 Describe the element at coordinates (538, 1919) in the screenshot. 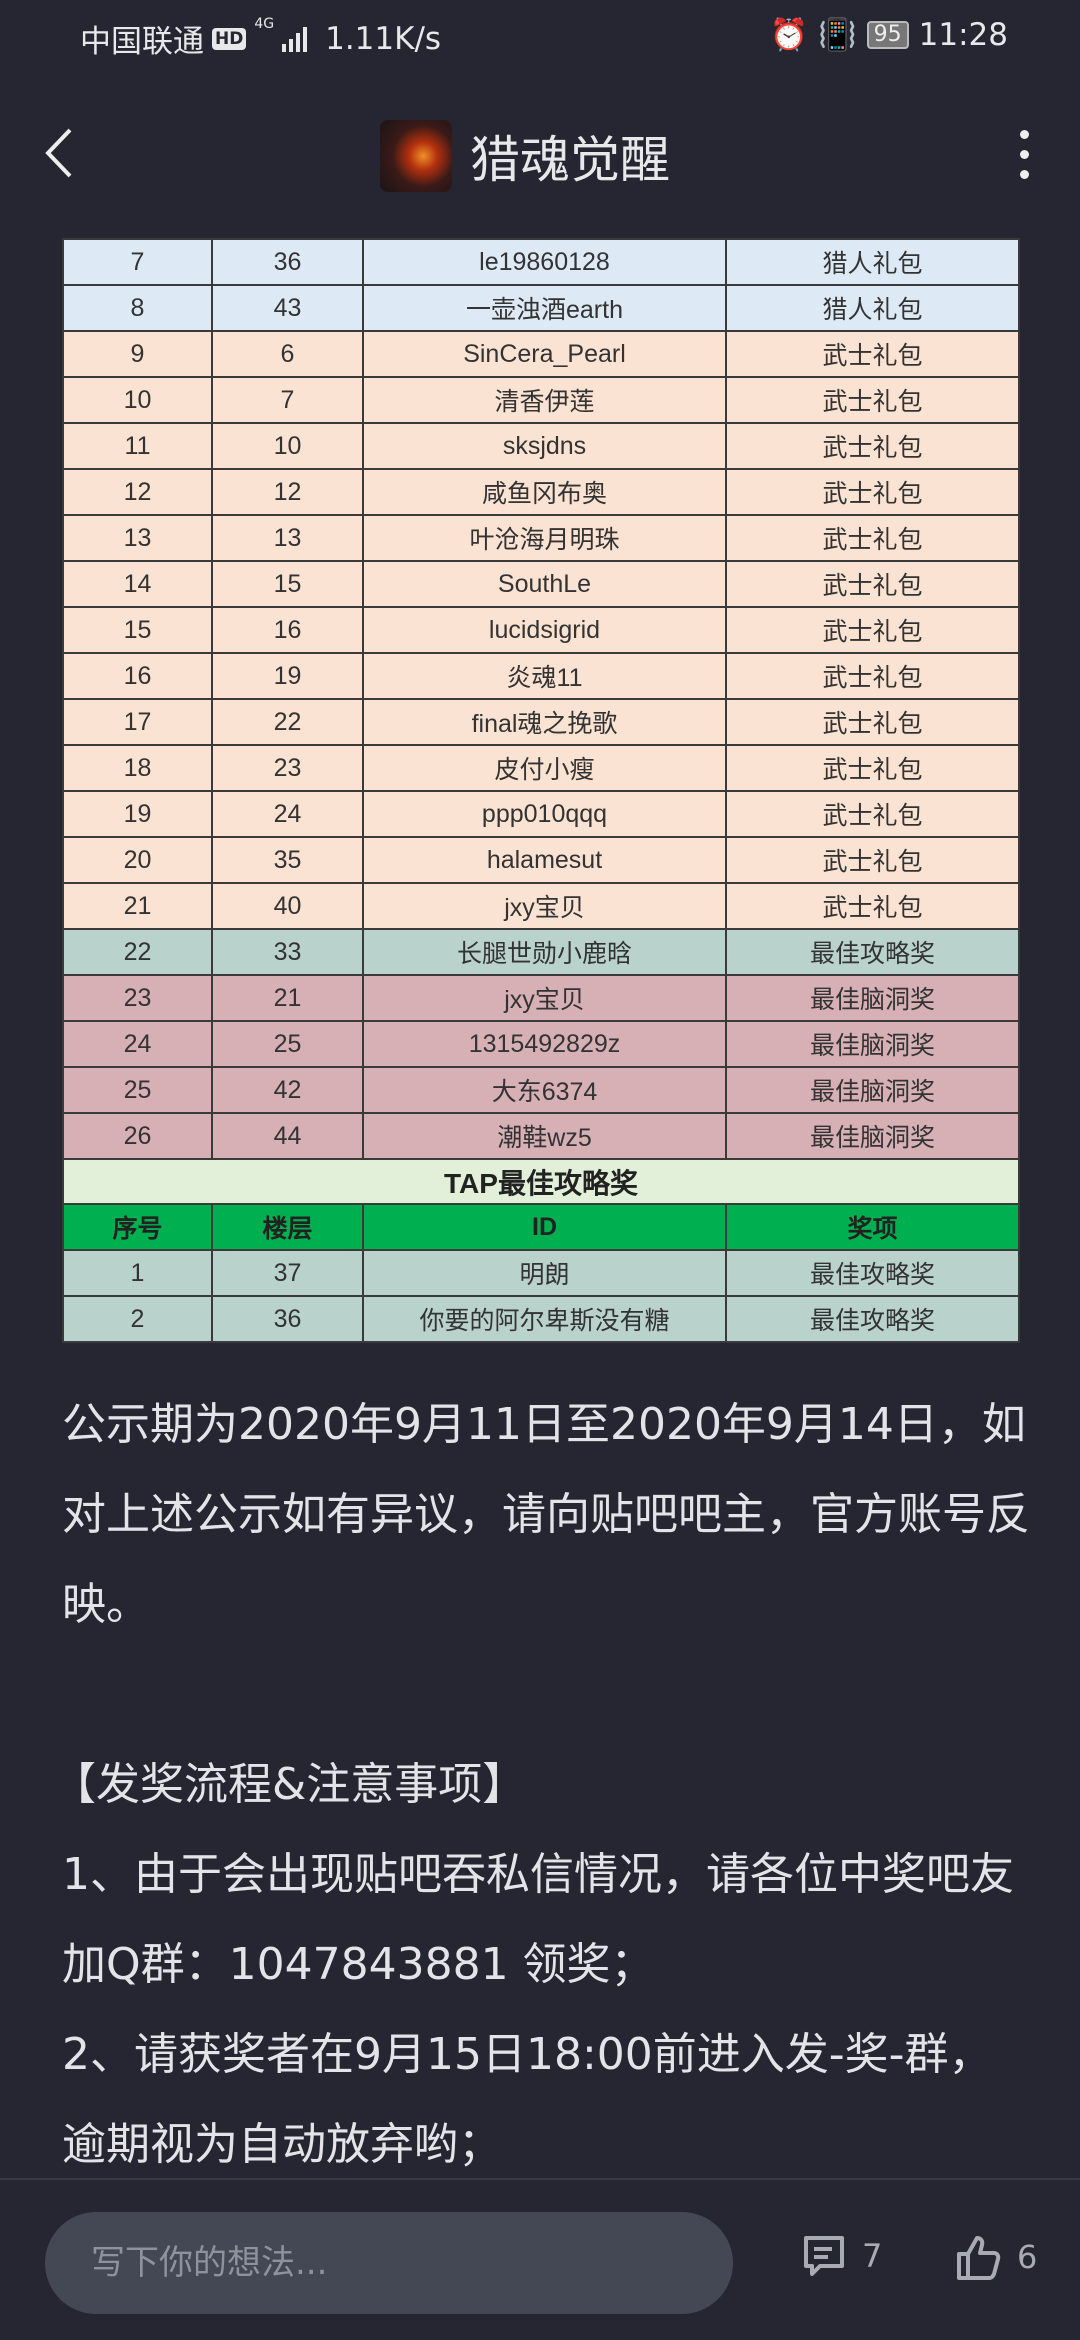

I see `notice-item: 1、由于会出现贴吧吞私信情况，请各位中奖吧友加Q群：1047843881 领奖；` at that location.